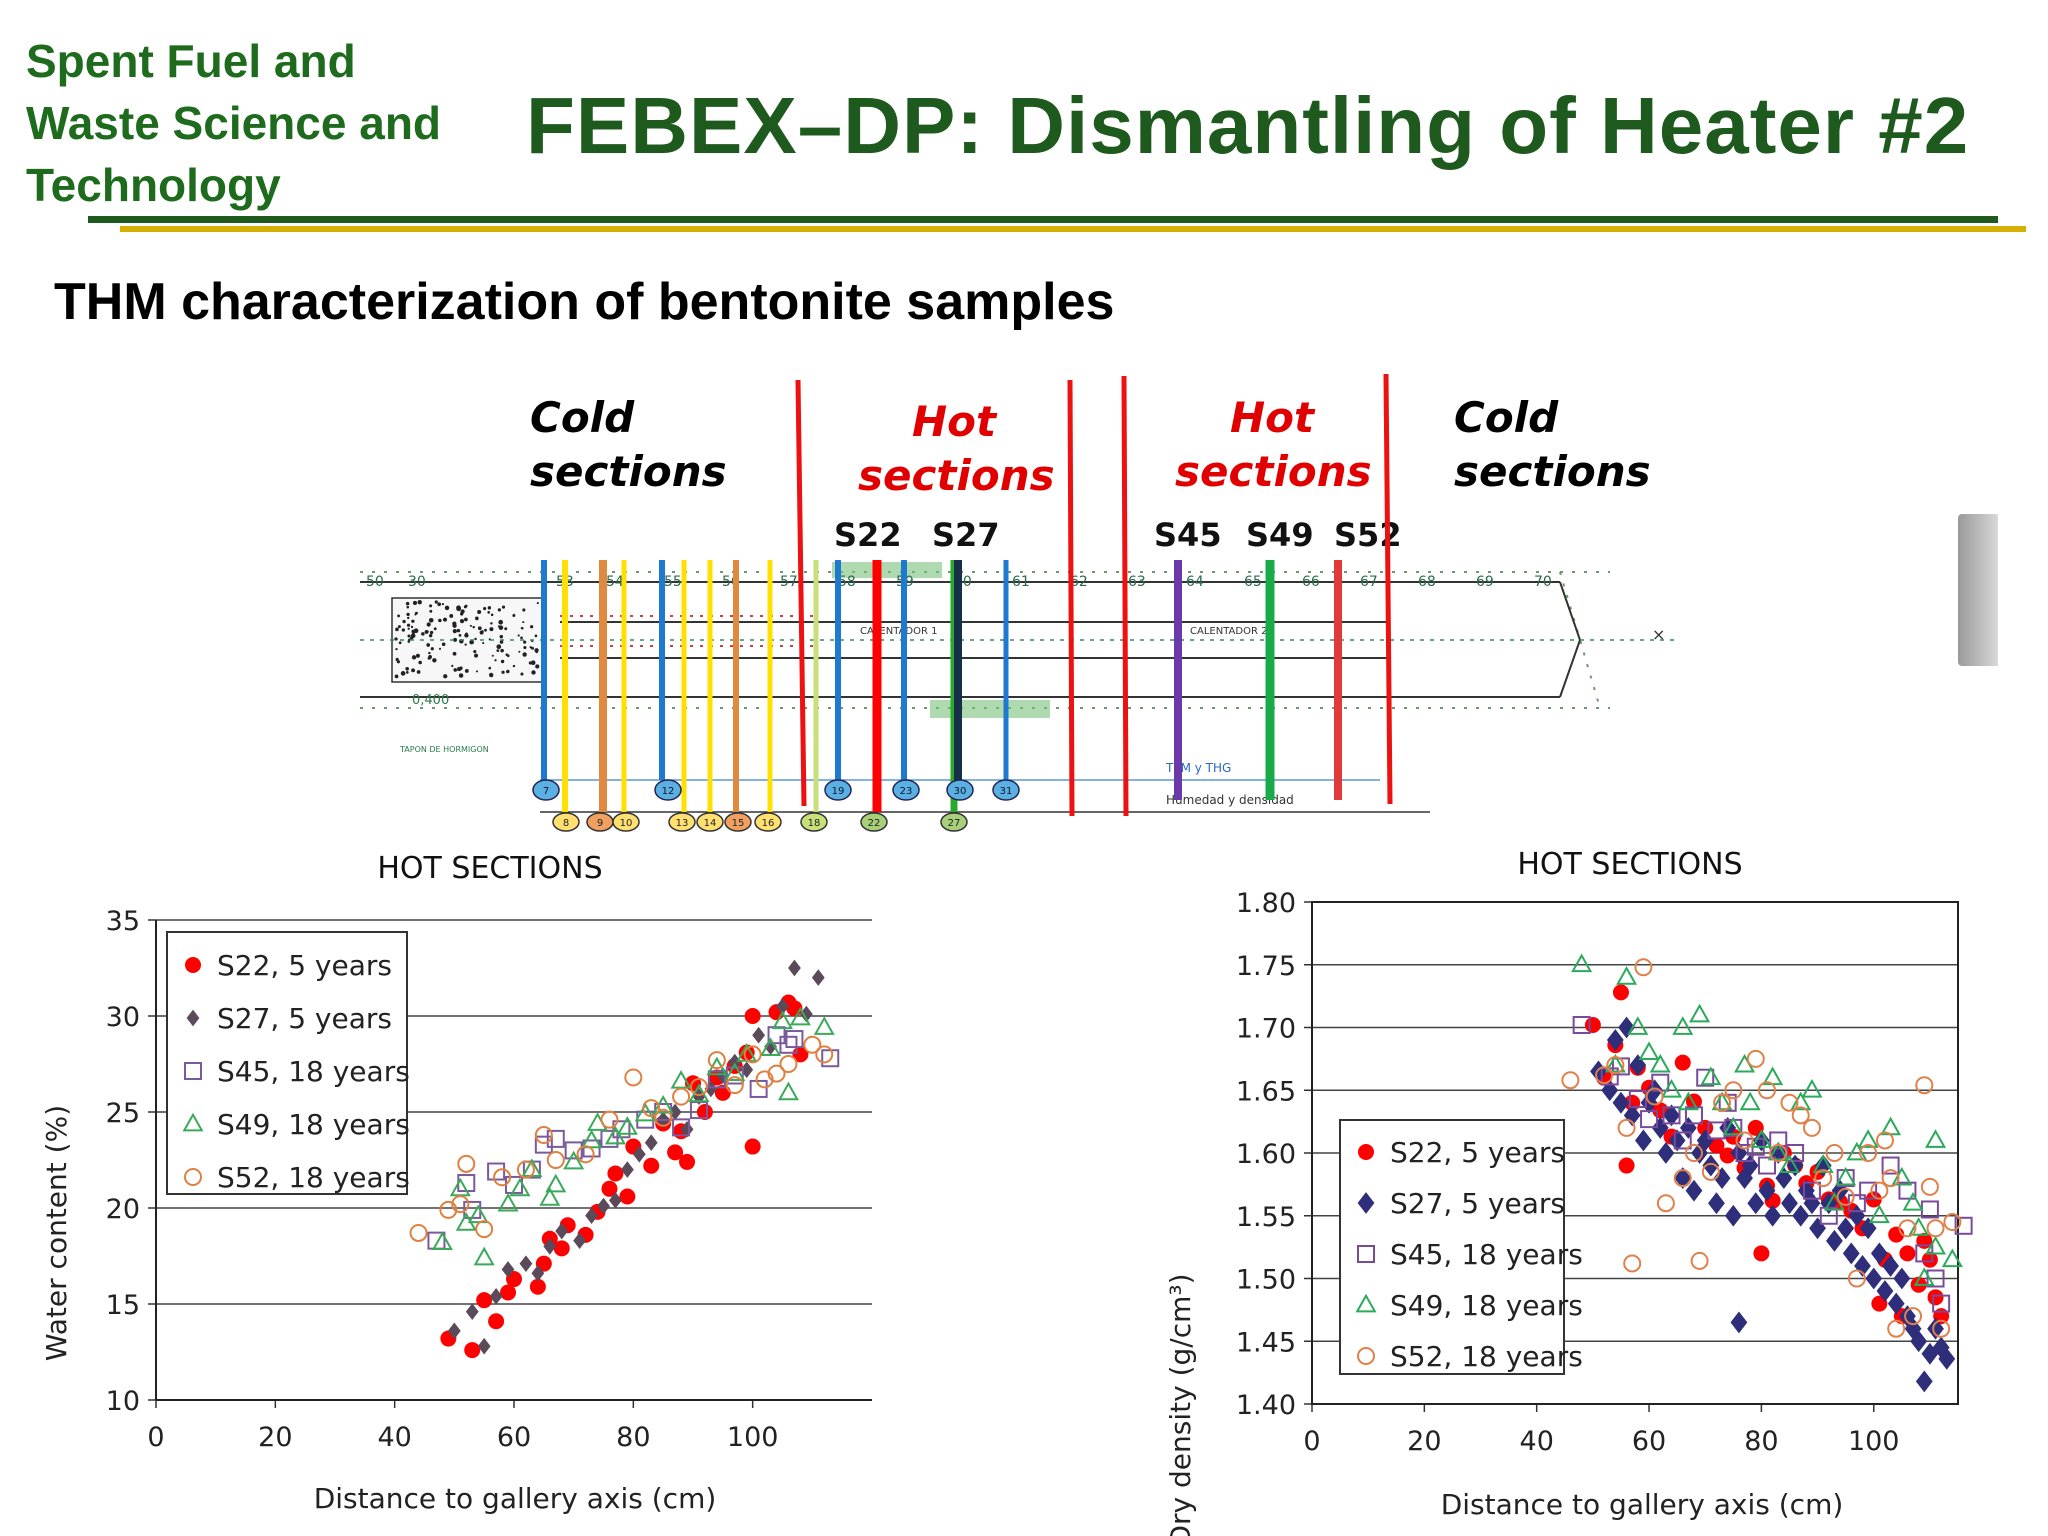  What do you see at coordinates (1021, 582) in the screenshot?
I see `gallery-number: 61` at bounding box center [1021, 582].